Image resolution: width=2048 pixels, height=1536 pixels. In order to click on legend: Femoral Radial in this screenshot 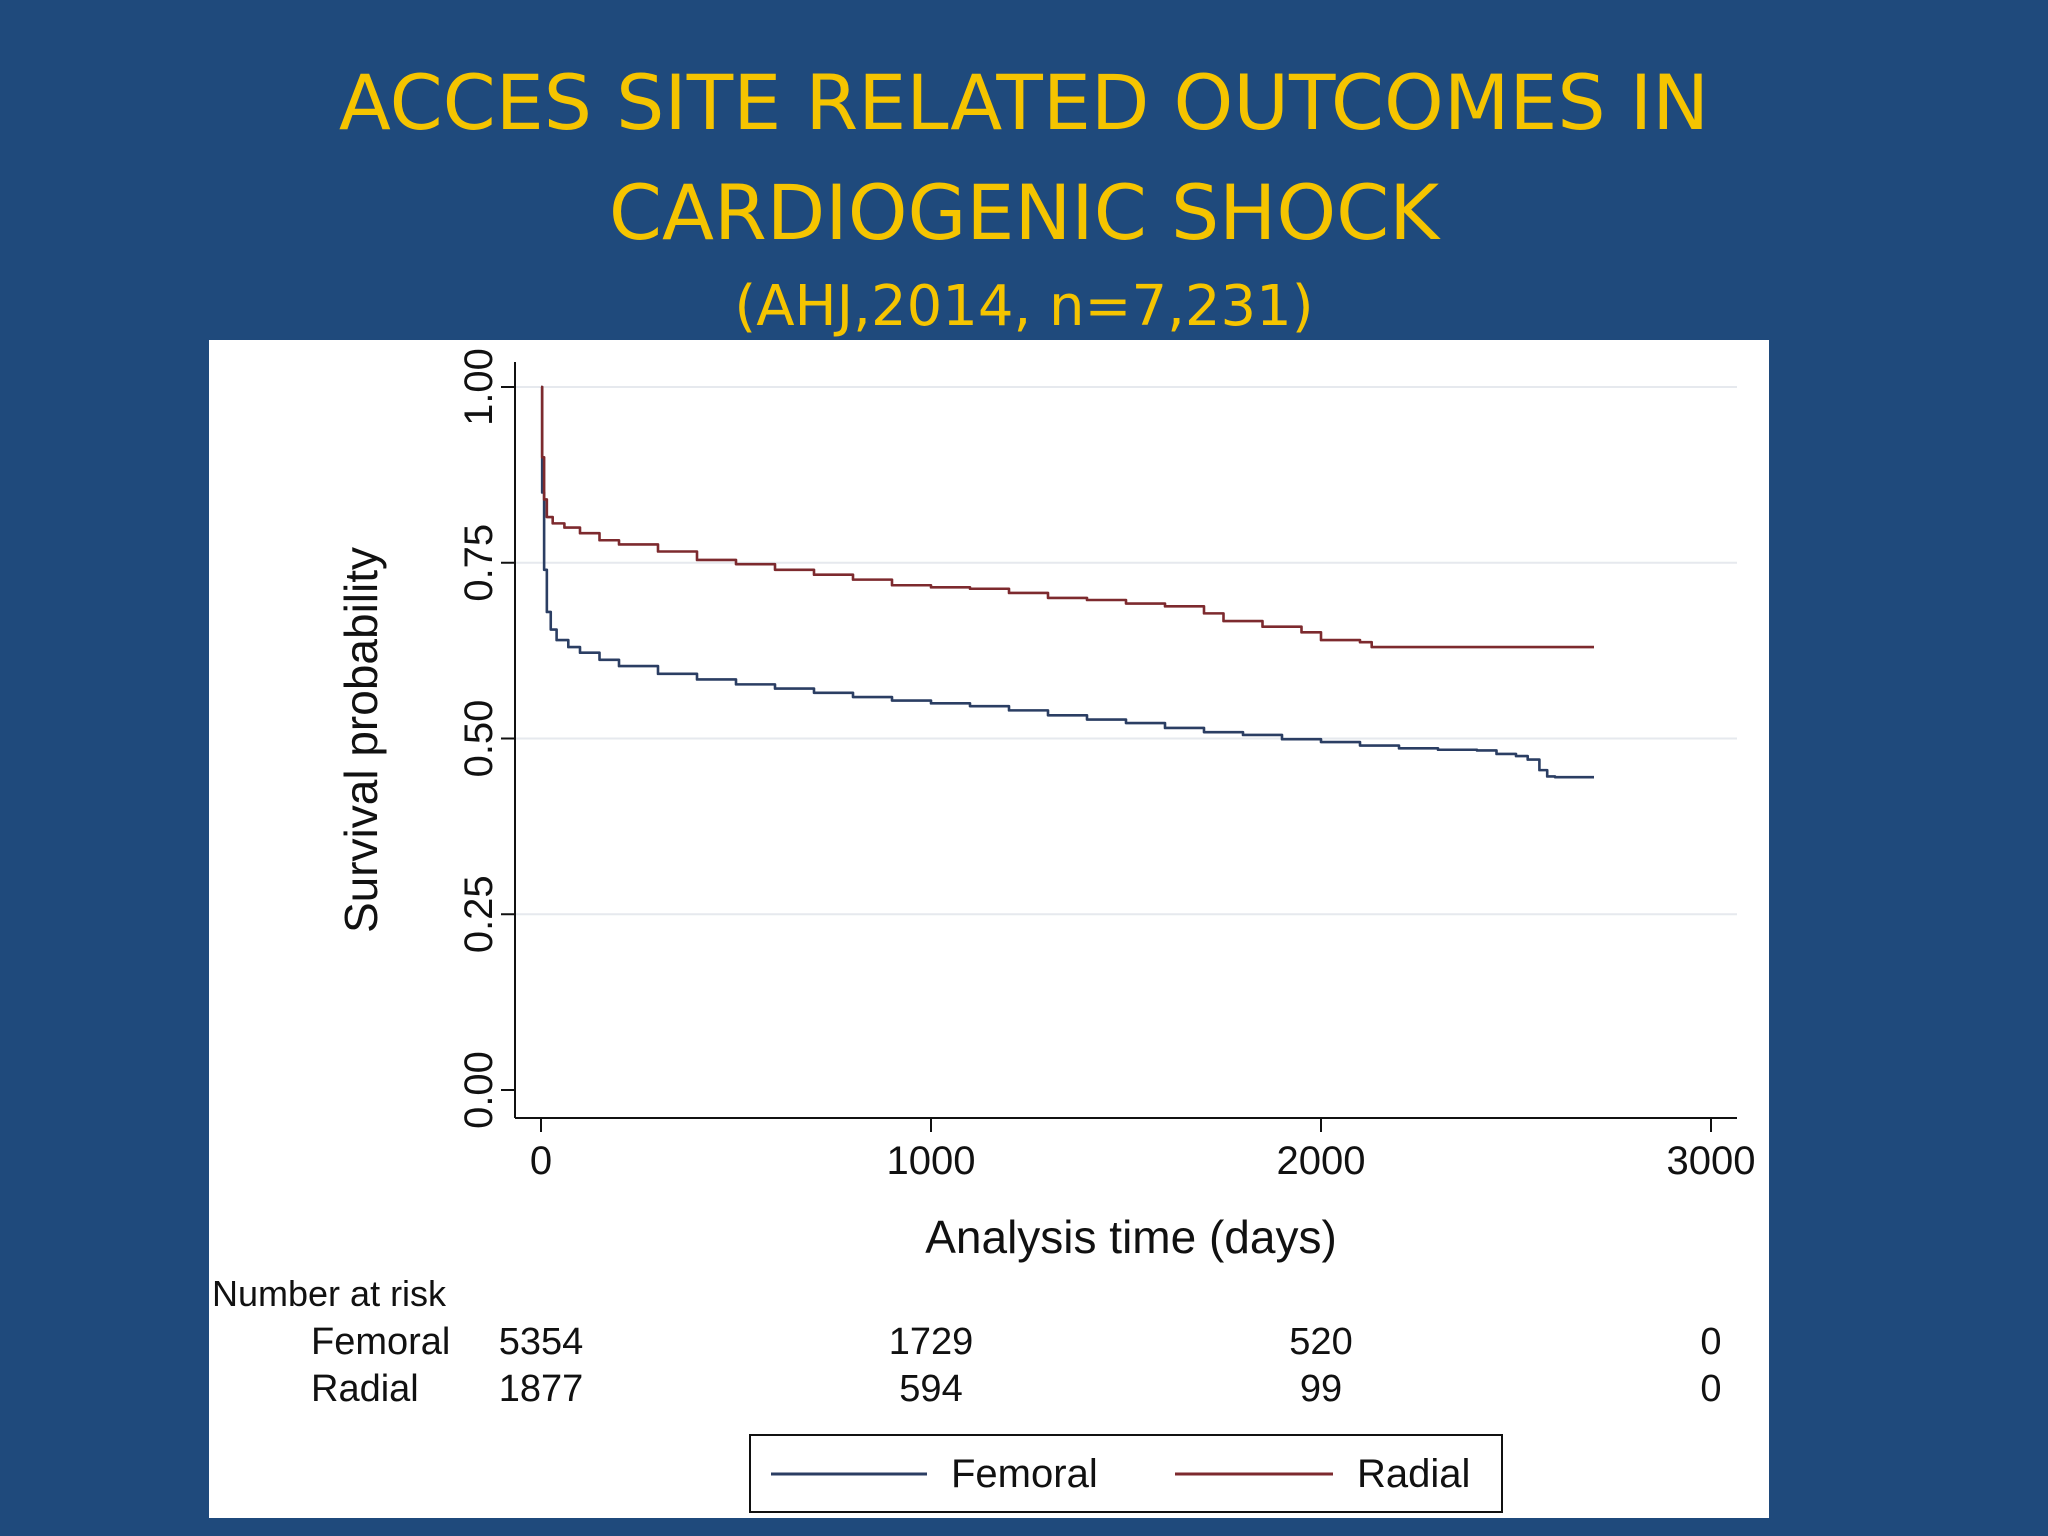, I will do `click(1126, 1473)`.